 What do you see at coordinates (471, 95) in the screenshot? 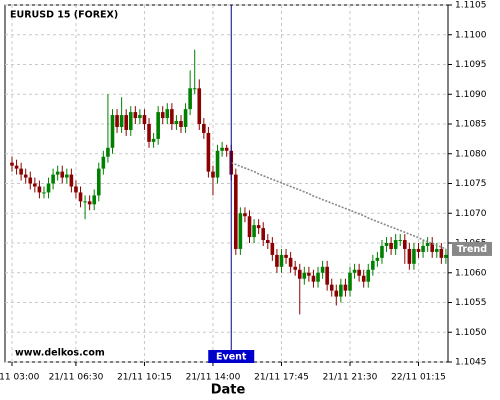
I see `y-tick-label: 1.1090` at bounding box center [471, 95].